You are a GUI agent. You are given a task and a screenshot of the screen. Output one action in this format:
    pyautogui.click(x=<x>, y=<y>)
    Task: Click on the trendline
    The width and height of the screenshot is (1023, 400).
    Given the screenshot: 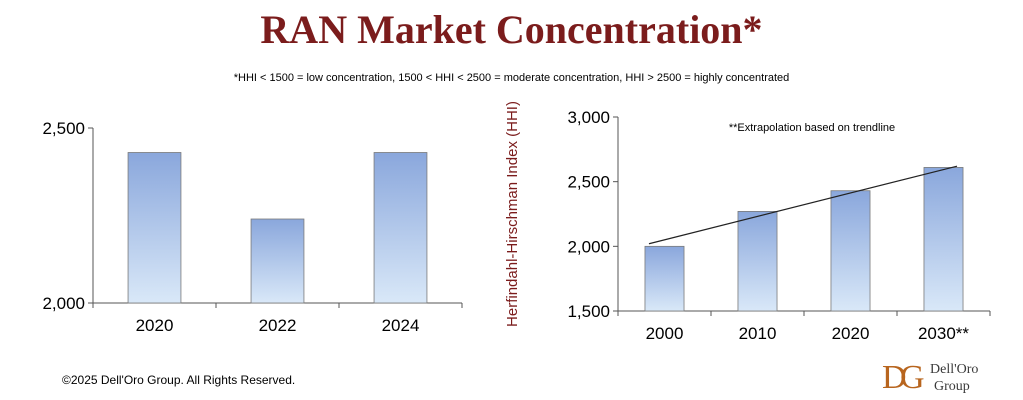 What is the action you would take?
    pyautogui.click(x=803, y=205)
    